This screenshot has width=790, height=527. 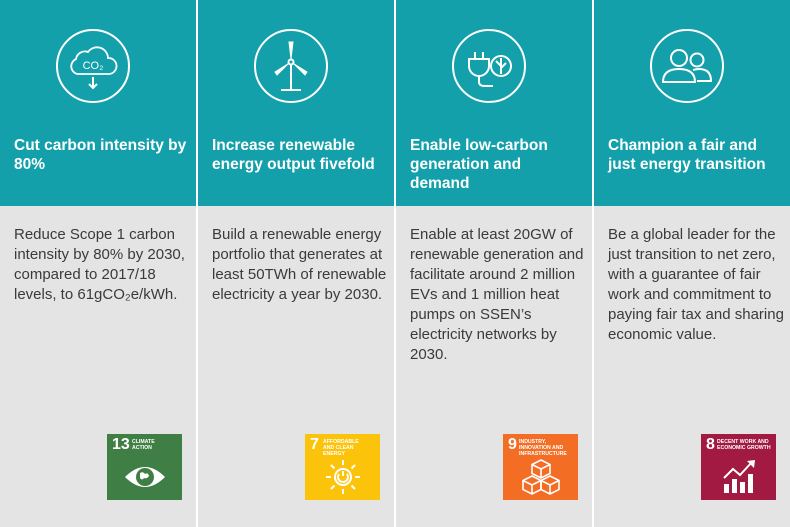 I want to click on sdg-7-badge: 7 AFFORDABLE AND CLEAN ENERGY, so click(x=342, y=467).